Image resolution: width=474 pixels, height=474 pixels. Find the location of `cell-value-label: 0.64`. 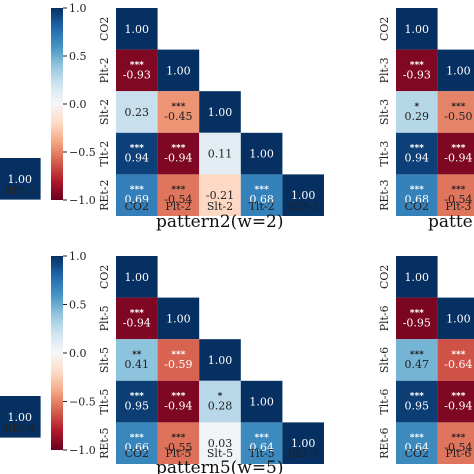

cell-value-label: 0.64 is located at coordinates (261, 447).